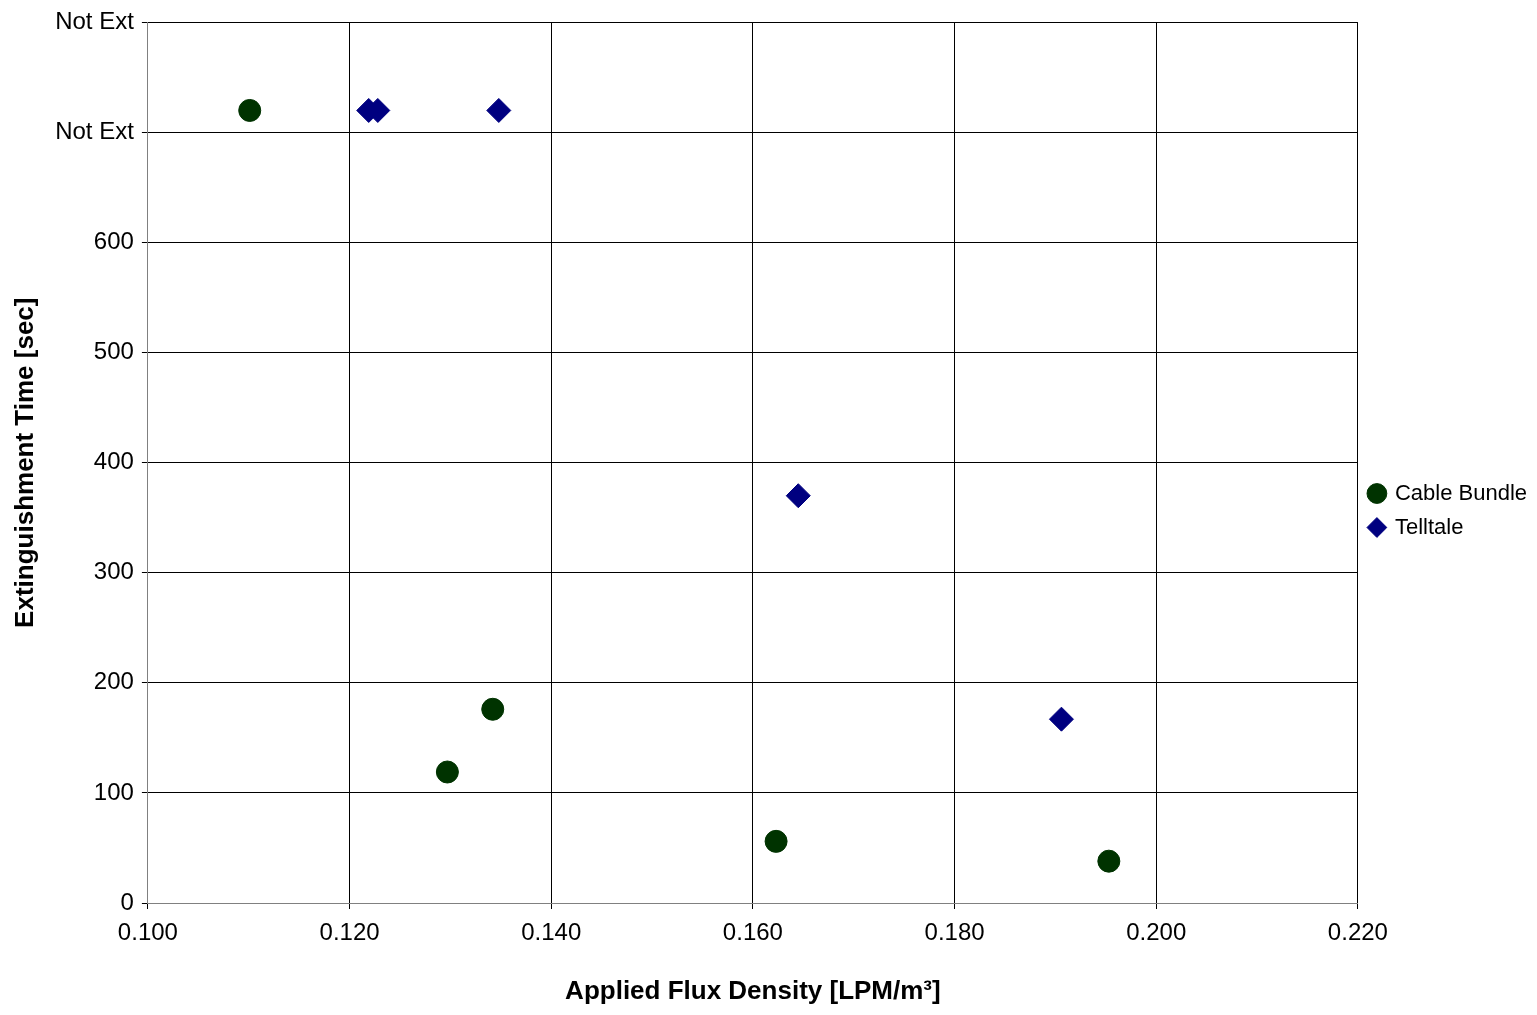 This screenshot has height=1015, width=1537. What do you see at coordinates (113, 681) in the screenshot?
I see `y-tick-label: 200` at bounding box center [113, 681].